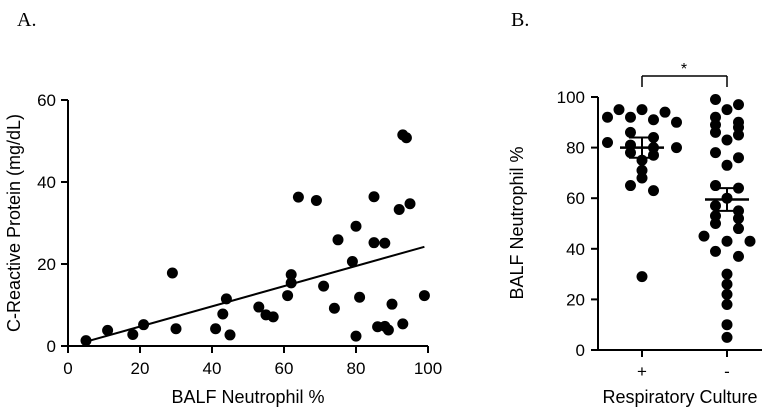 Image resolution: width=779 pixels, height=414 pixels. I want to click on panel-b-category-label: +, so click(642, 371).